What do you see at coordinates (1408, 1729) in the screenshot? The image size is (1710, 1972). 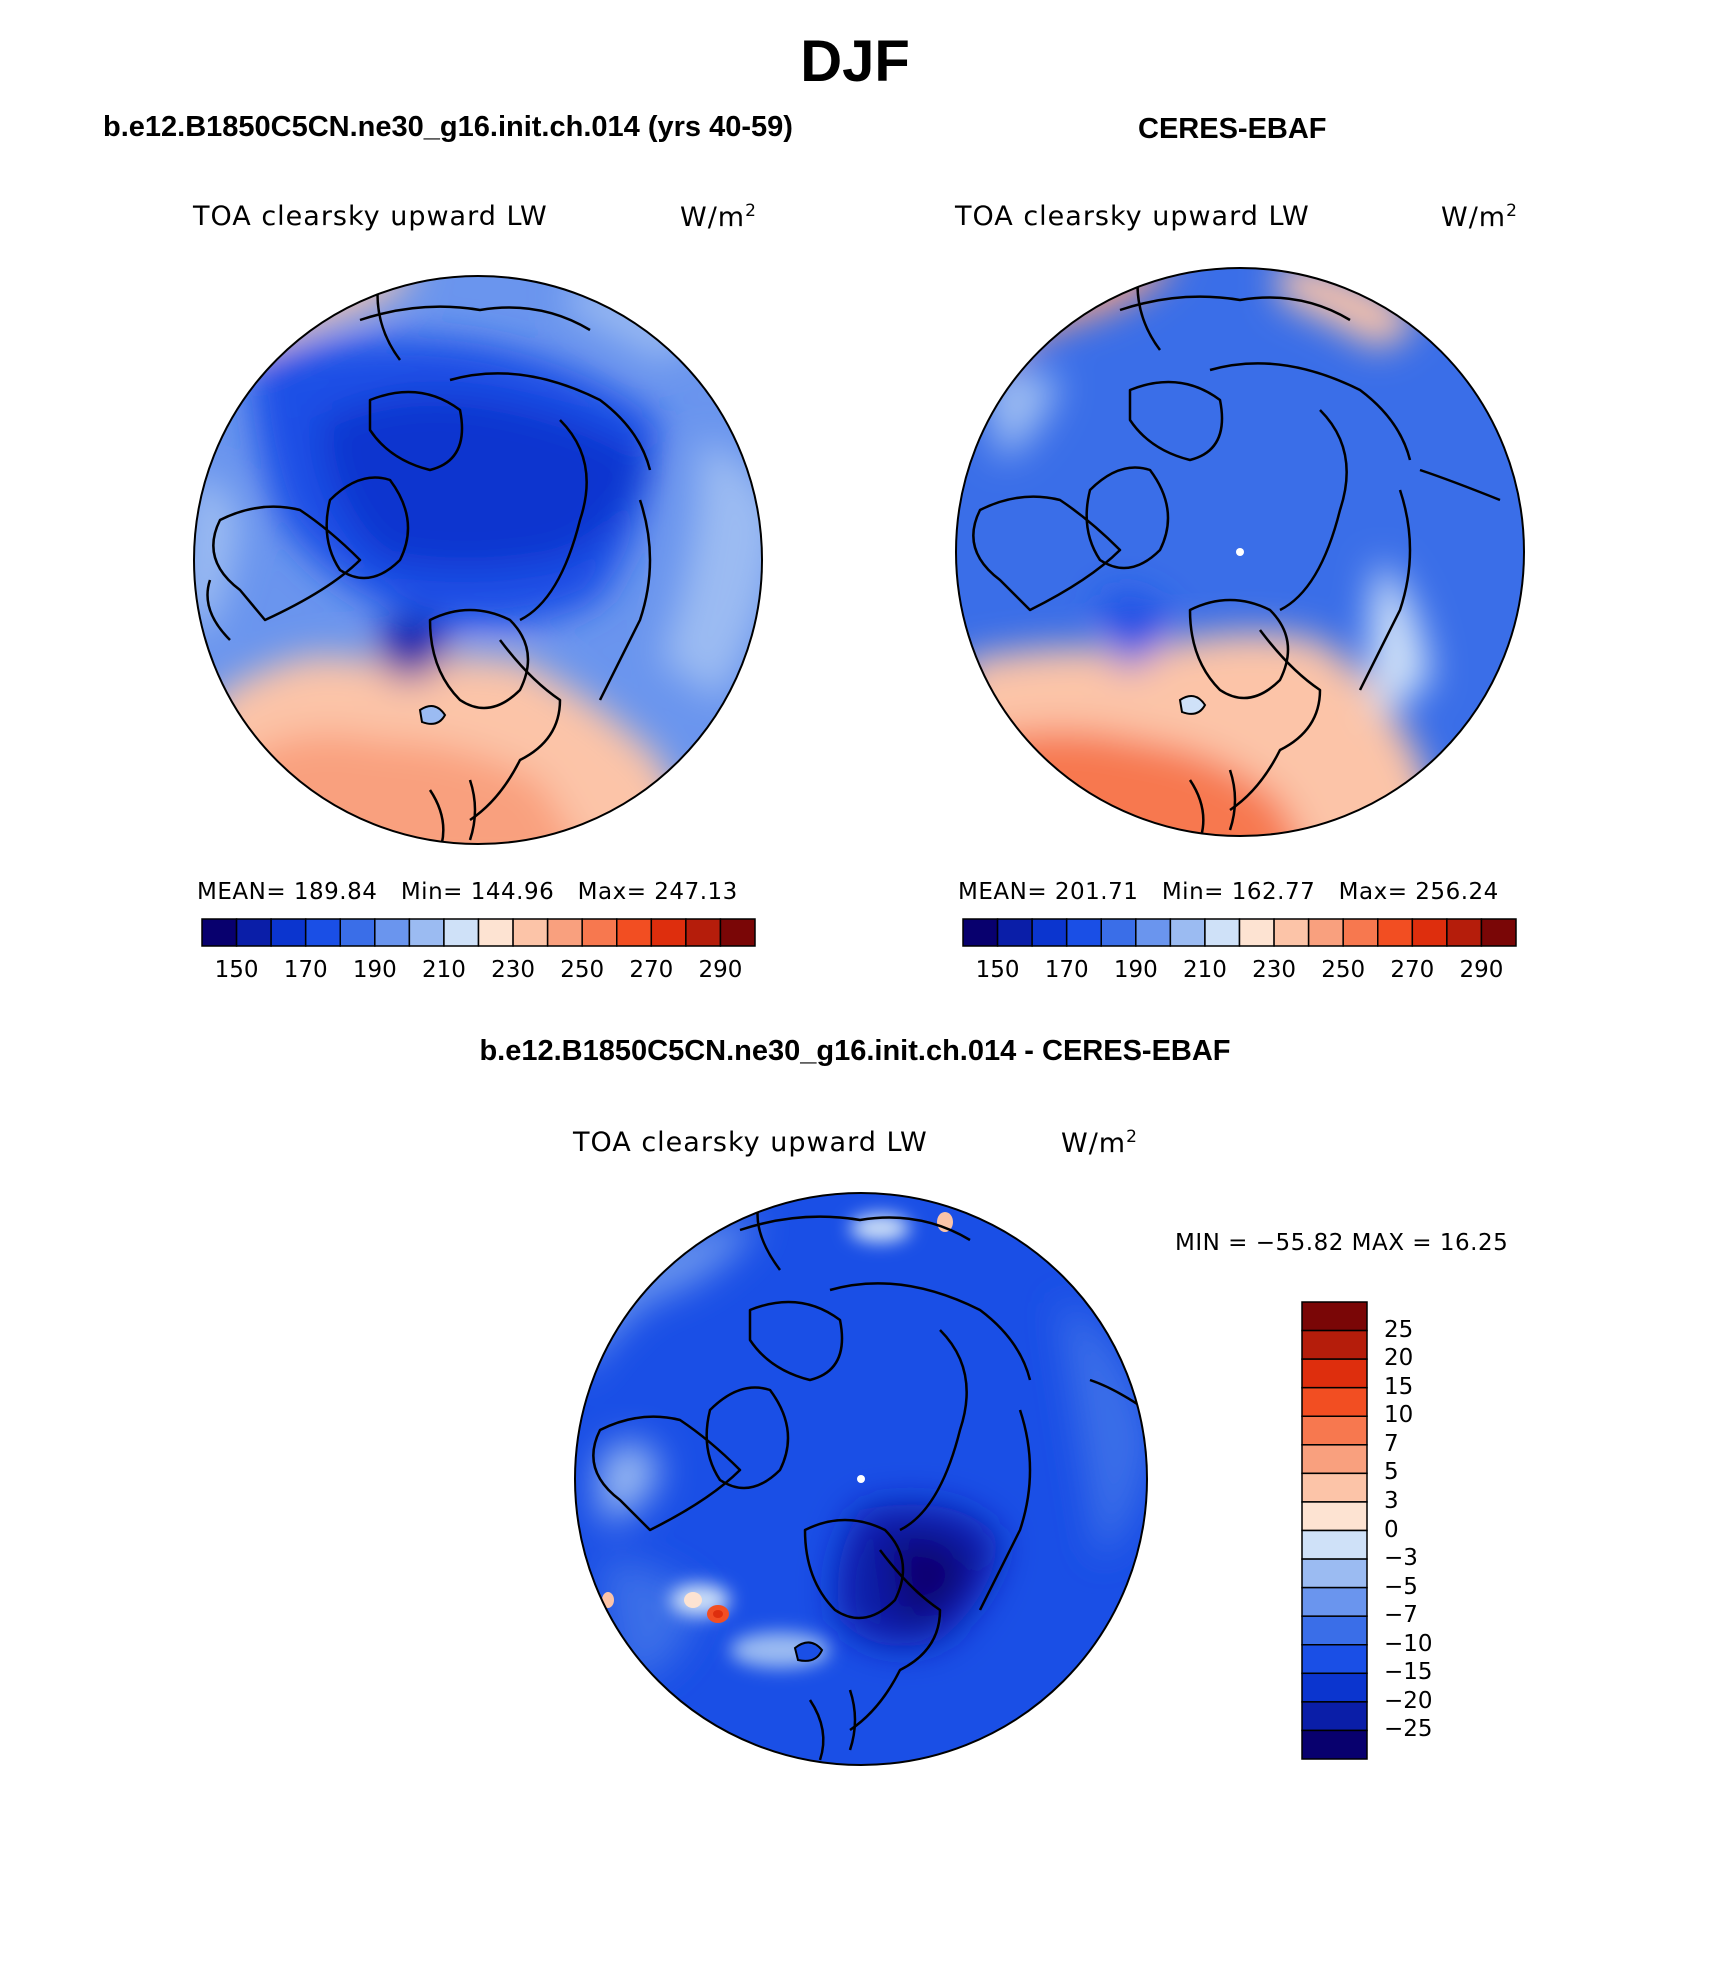 I see `colorbar-tick-label: −25` at bounding box center [1408, 1729].